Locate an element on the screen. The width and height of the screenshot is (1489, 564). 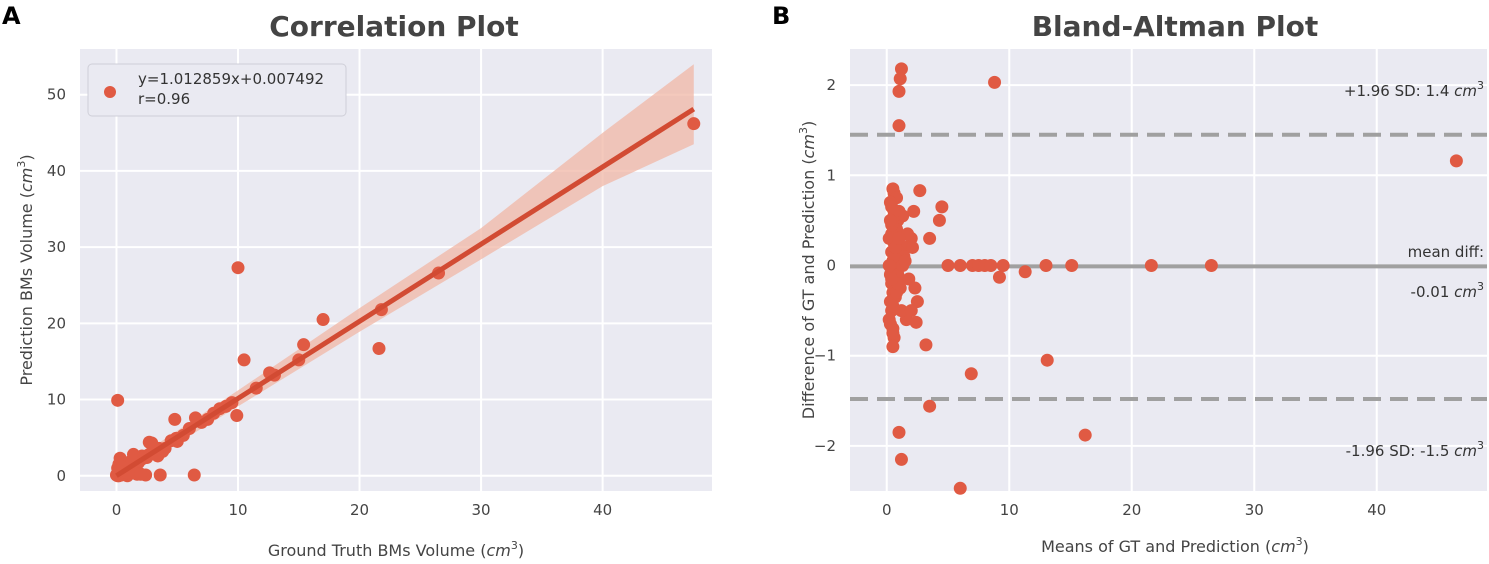
y-label-text: Difference of GT and Prediction ( is located at coordinates (808, 288).